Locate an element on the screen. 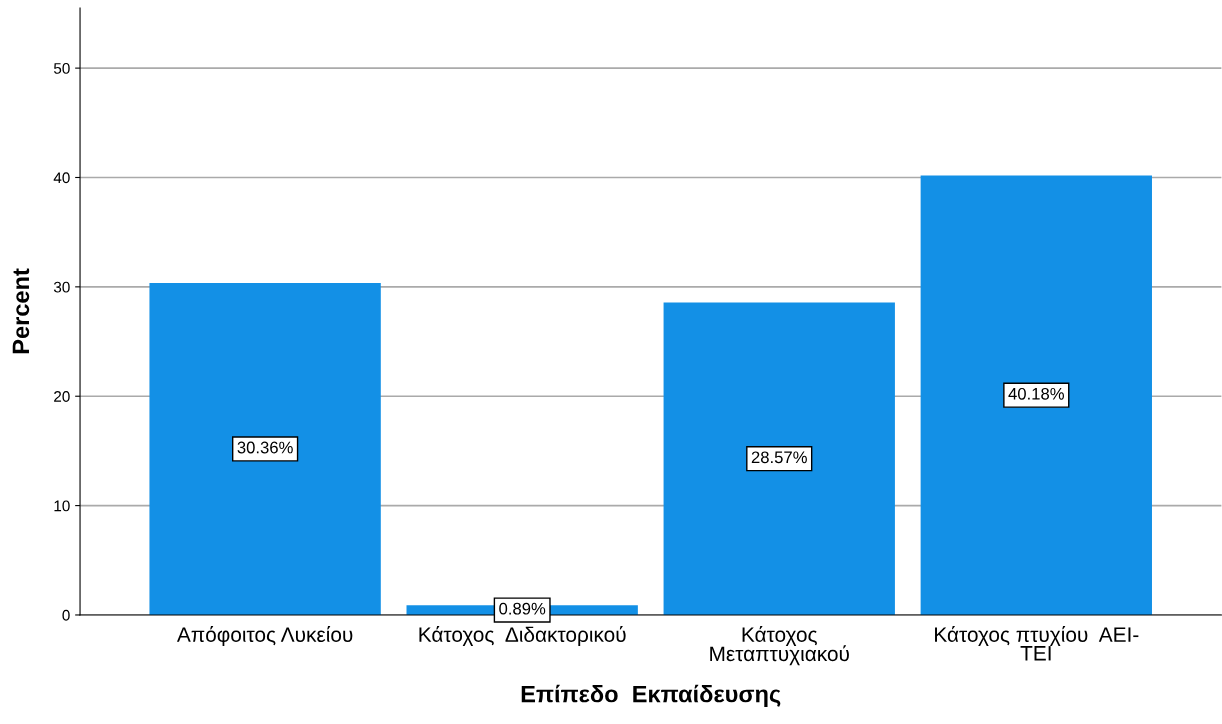 This screenshot has height=724, width=1222. data-label: 30.36% is located at coordinates (265, 447).